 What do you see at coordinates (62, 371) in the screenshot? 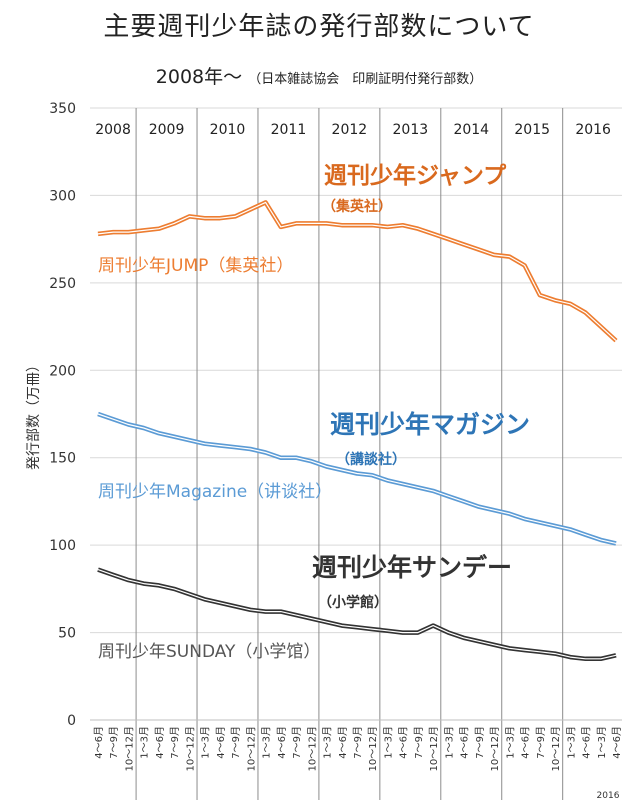
I see `y-tick-label: 200` at bounding box center [62, 371].